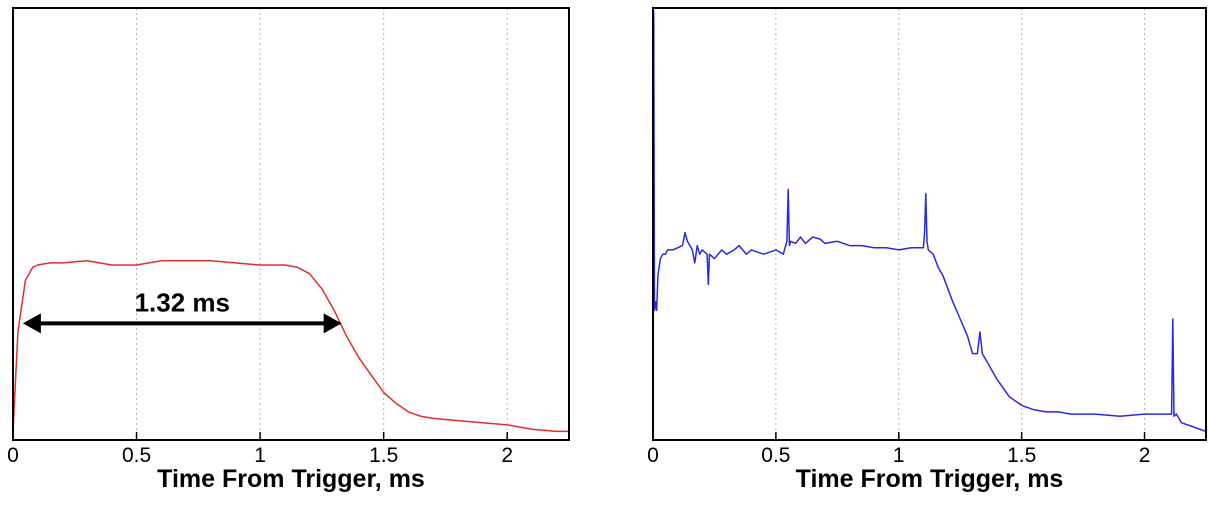 Image resolution: width=1209 pixels, height=521 pixels. Describe the element at coordinates (1145, 455) in the screenshot. I see `right-chart-tick-label-4: 2` at that location.